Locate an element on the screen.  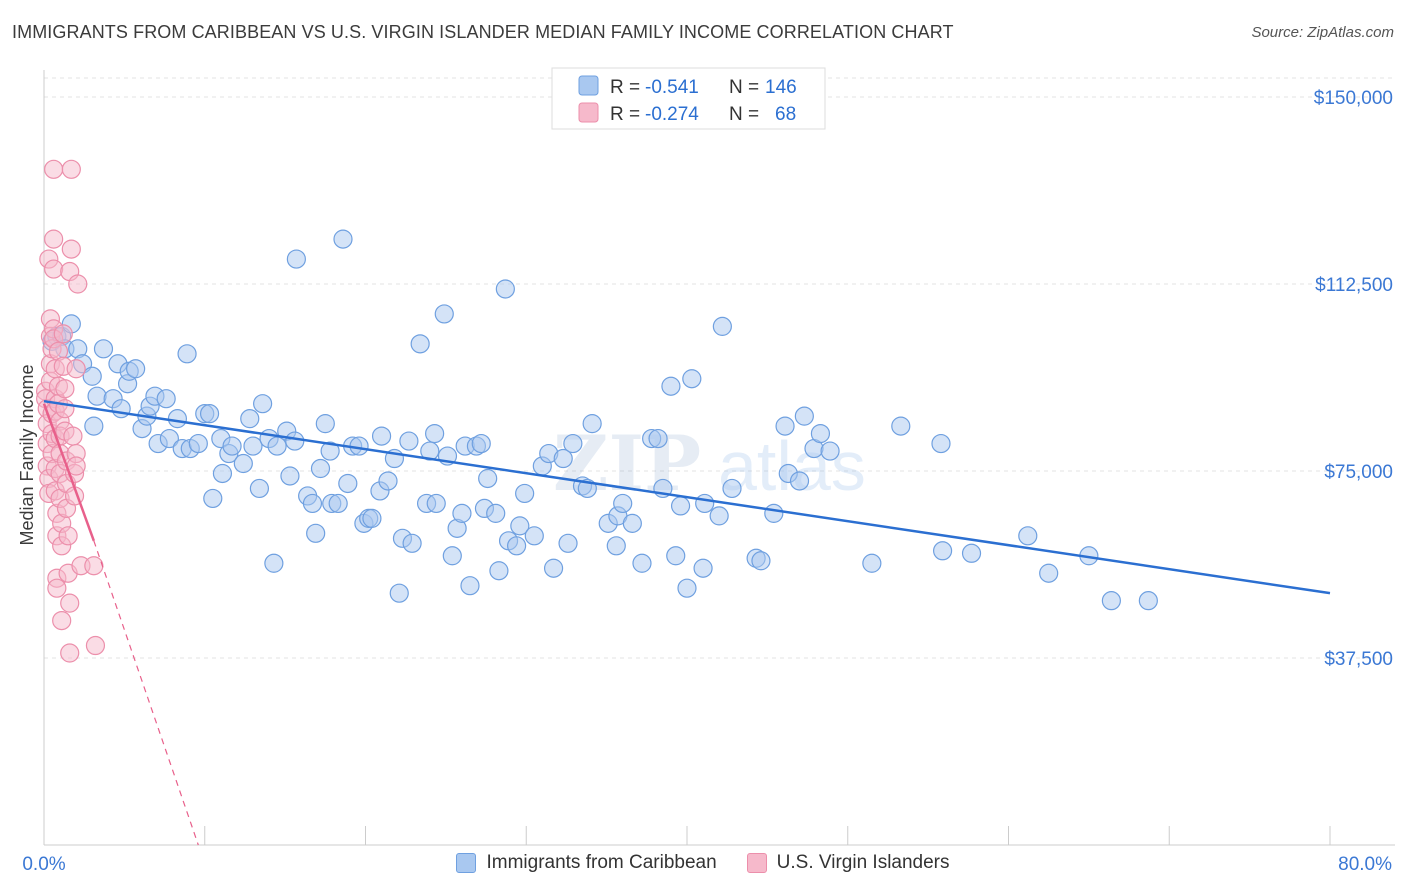
trend-line-virgin-islanders-extension is located at coordinates (146, 693).